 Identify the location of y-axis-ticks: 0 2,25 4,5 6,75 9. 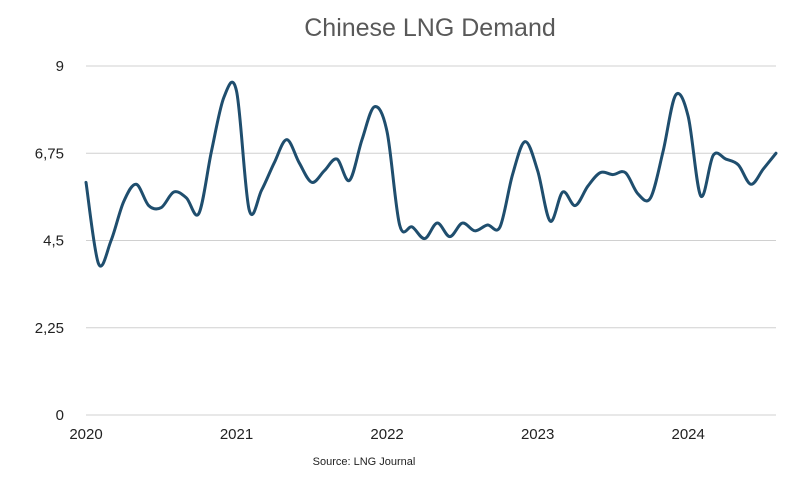
(49, 241).